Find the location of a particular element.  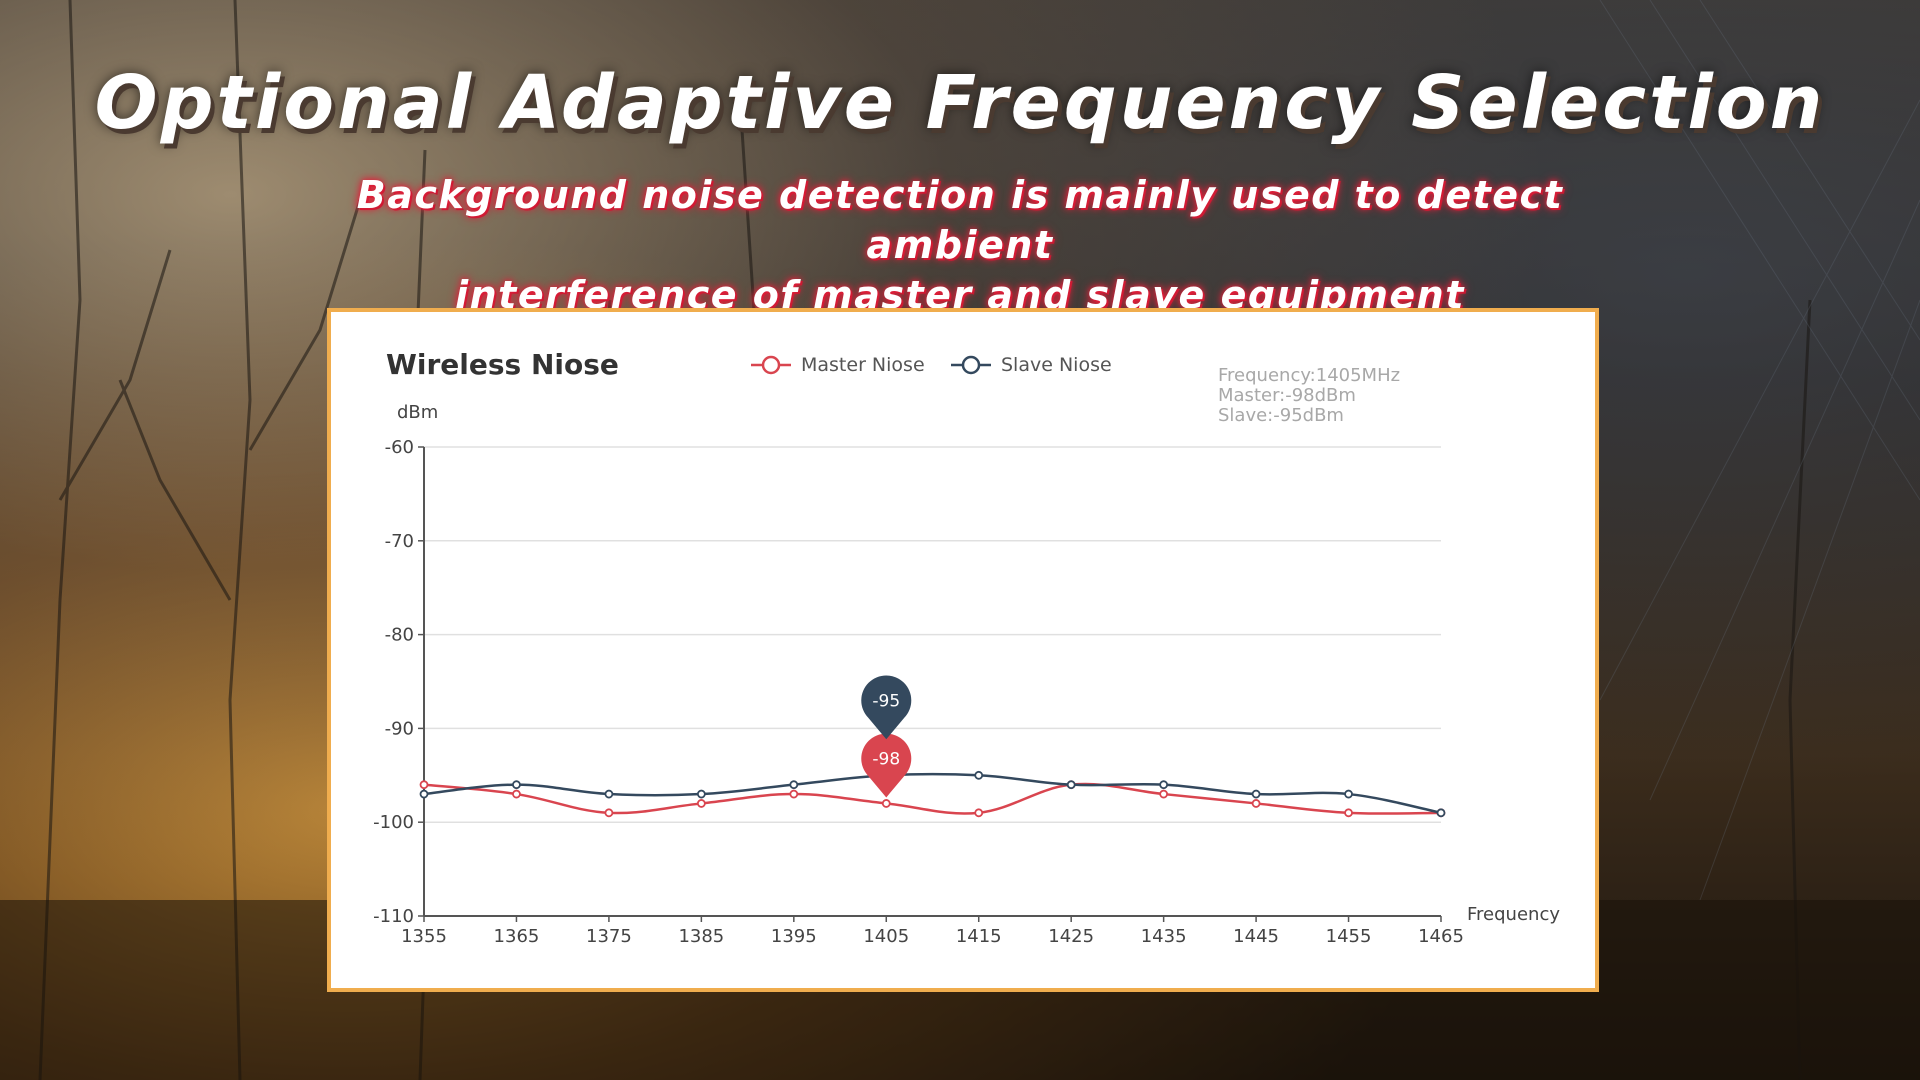

x-tick-label-8: 1425 is located at coordinates (1071, 936).